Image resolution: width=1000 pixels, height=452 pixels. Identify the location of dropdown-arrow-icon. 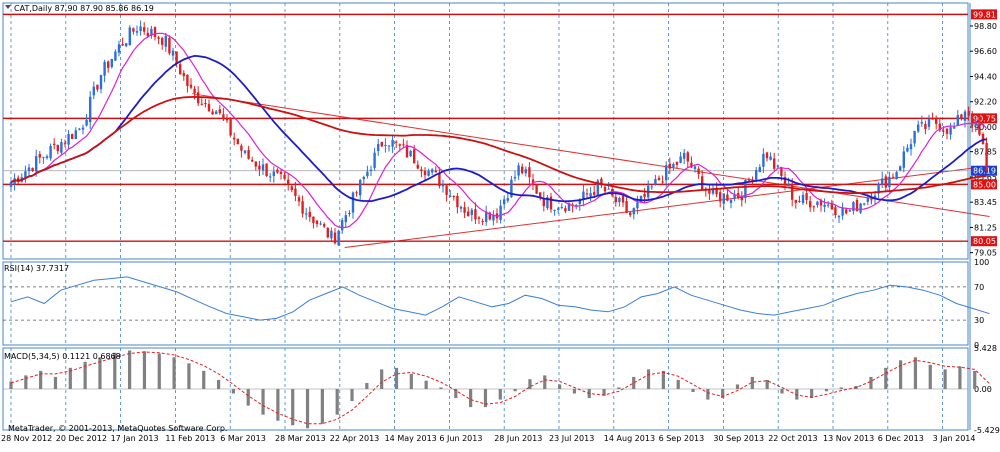
(8, 7).